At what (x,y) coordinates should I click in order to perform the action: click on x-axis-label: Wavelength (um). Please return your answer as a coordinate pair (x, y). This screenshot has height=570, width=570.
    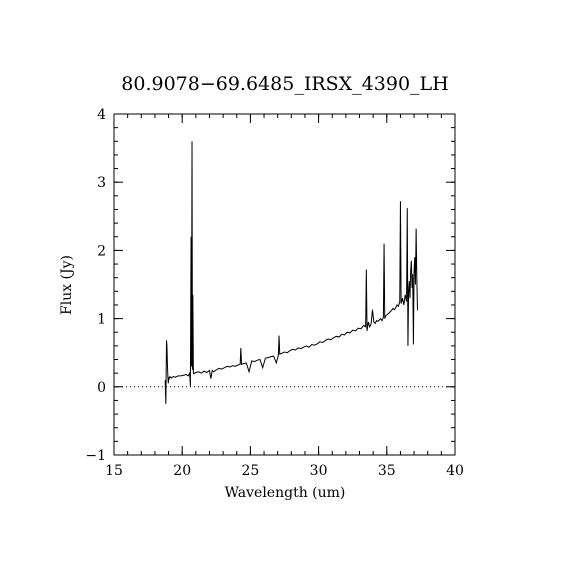
    Looking at the image, I should click on (285, 493).